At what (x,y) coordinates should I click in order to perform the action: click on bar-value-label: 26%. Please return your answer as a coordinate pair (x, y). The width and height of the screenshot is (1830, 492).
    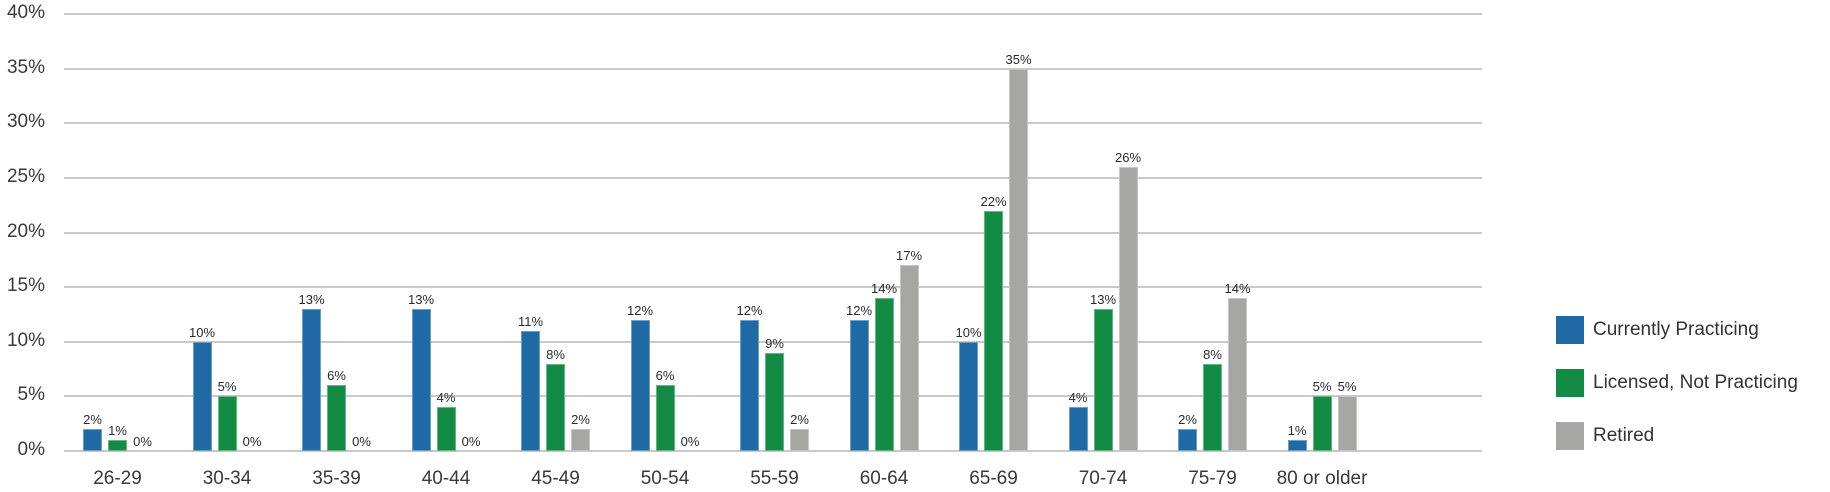
    Looking at the image, I should click on (1128, 157).